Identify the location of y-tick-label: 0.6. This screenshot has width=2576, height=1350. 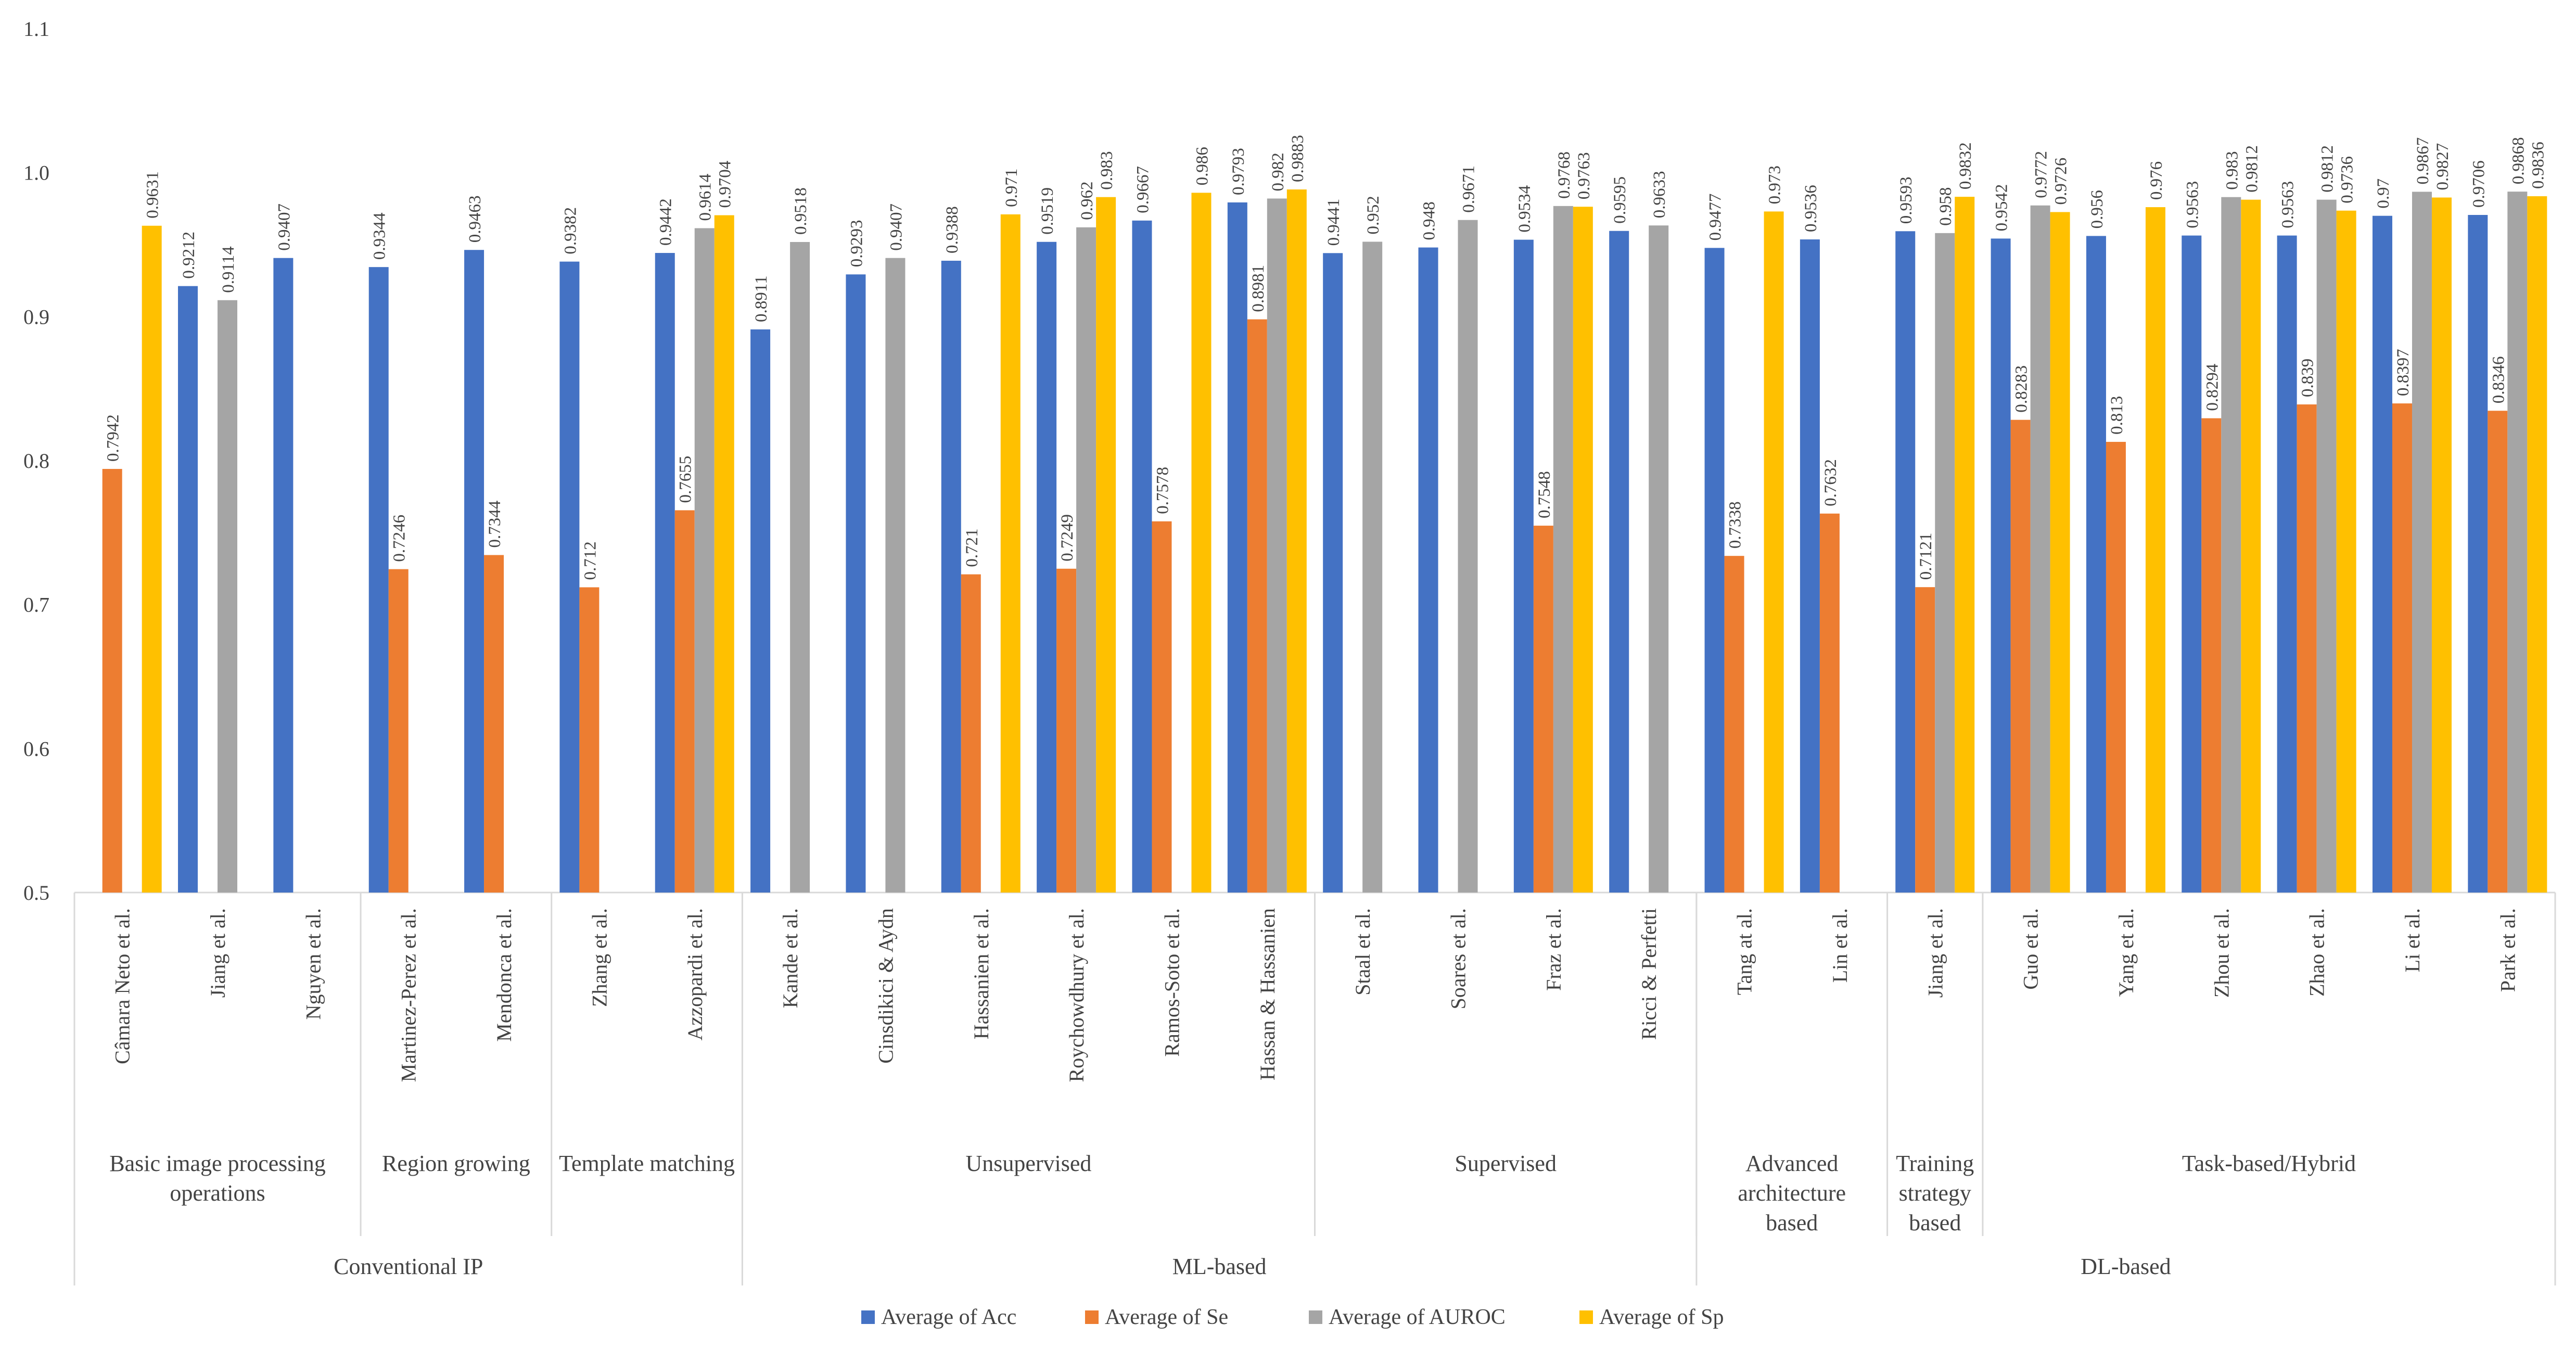
(36, 749).